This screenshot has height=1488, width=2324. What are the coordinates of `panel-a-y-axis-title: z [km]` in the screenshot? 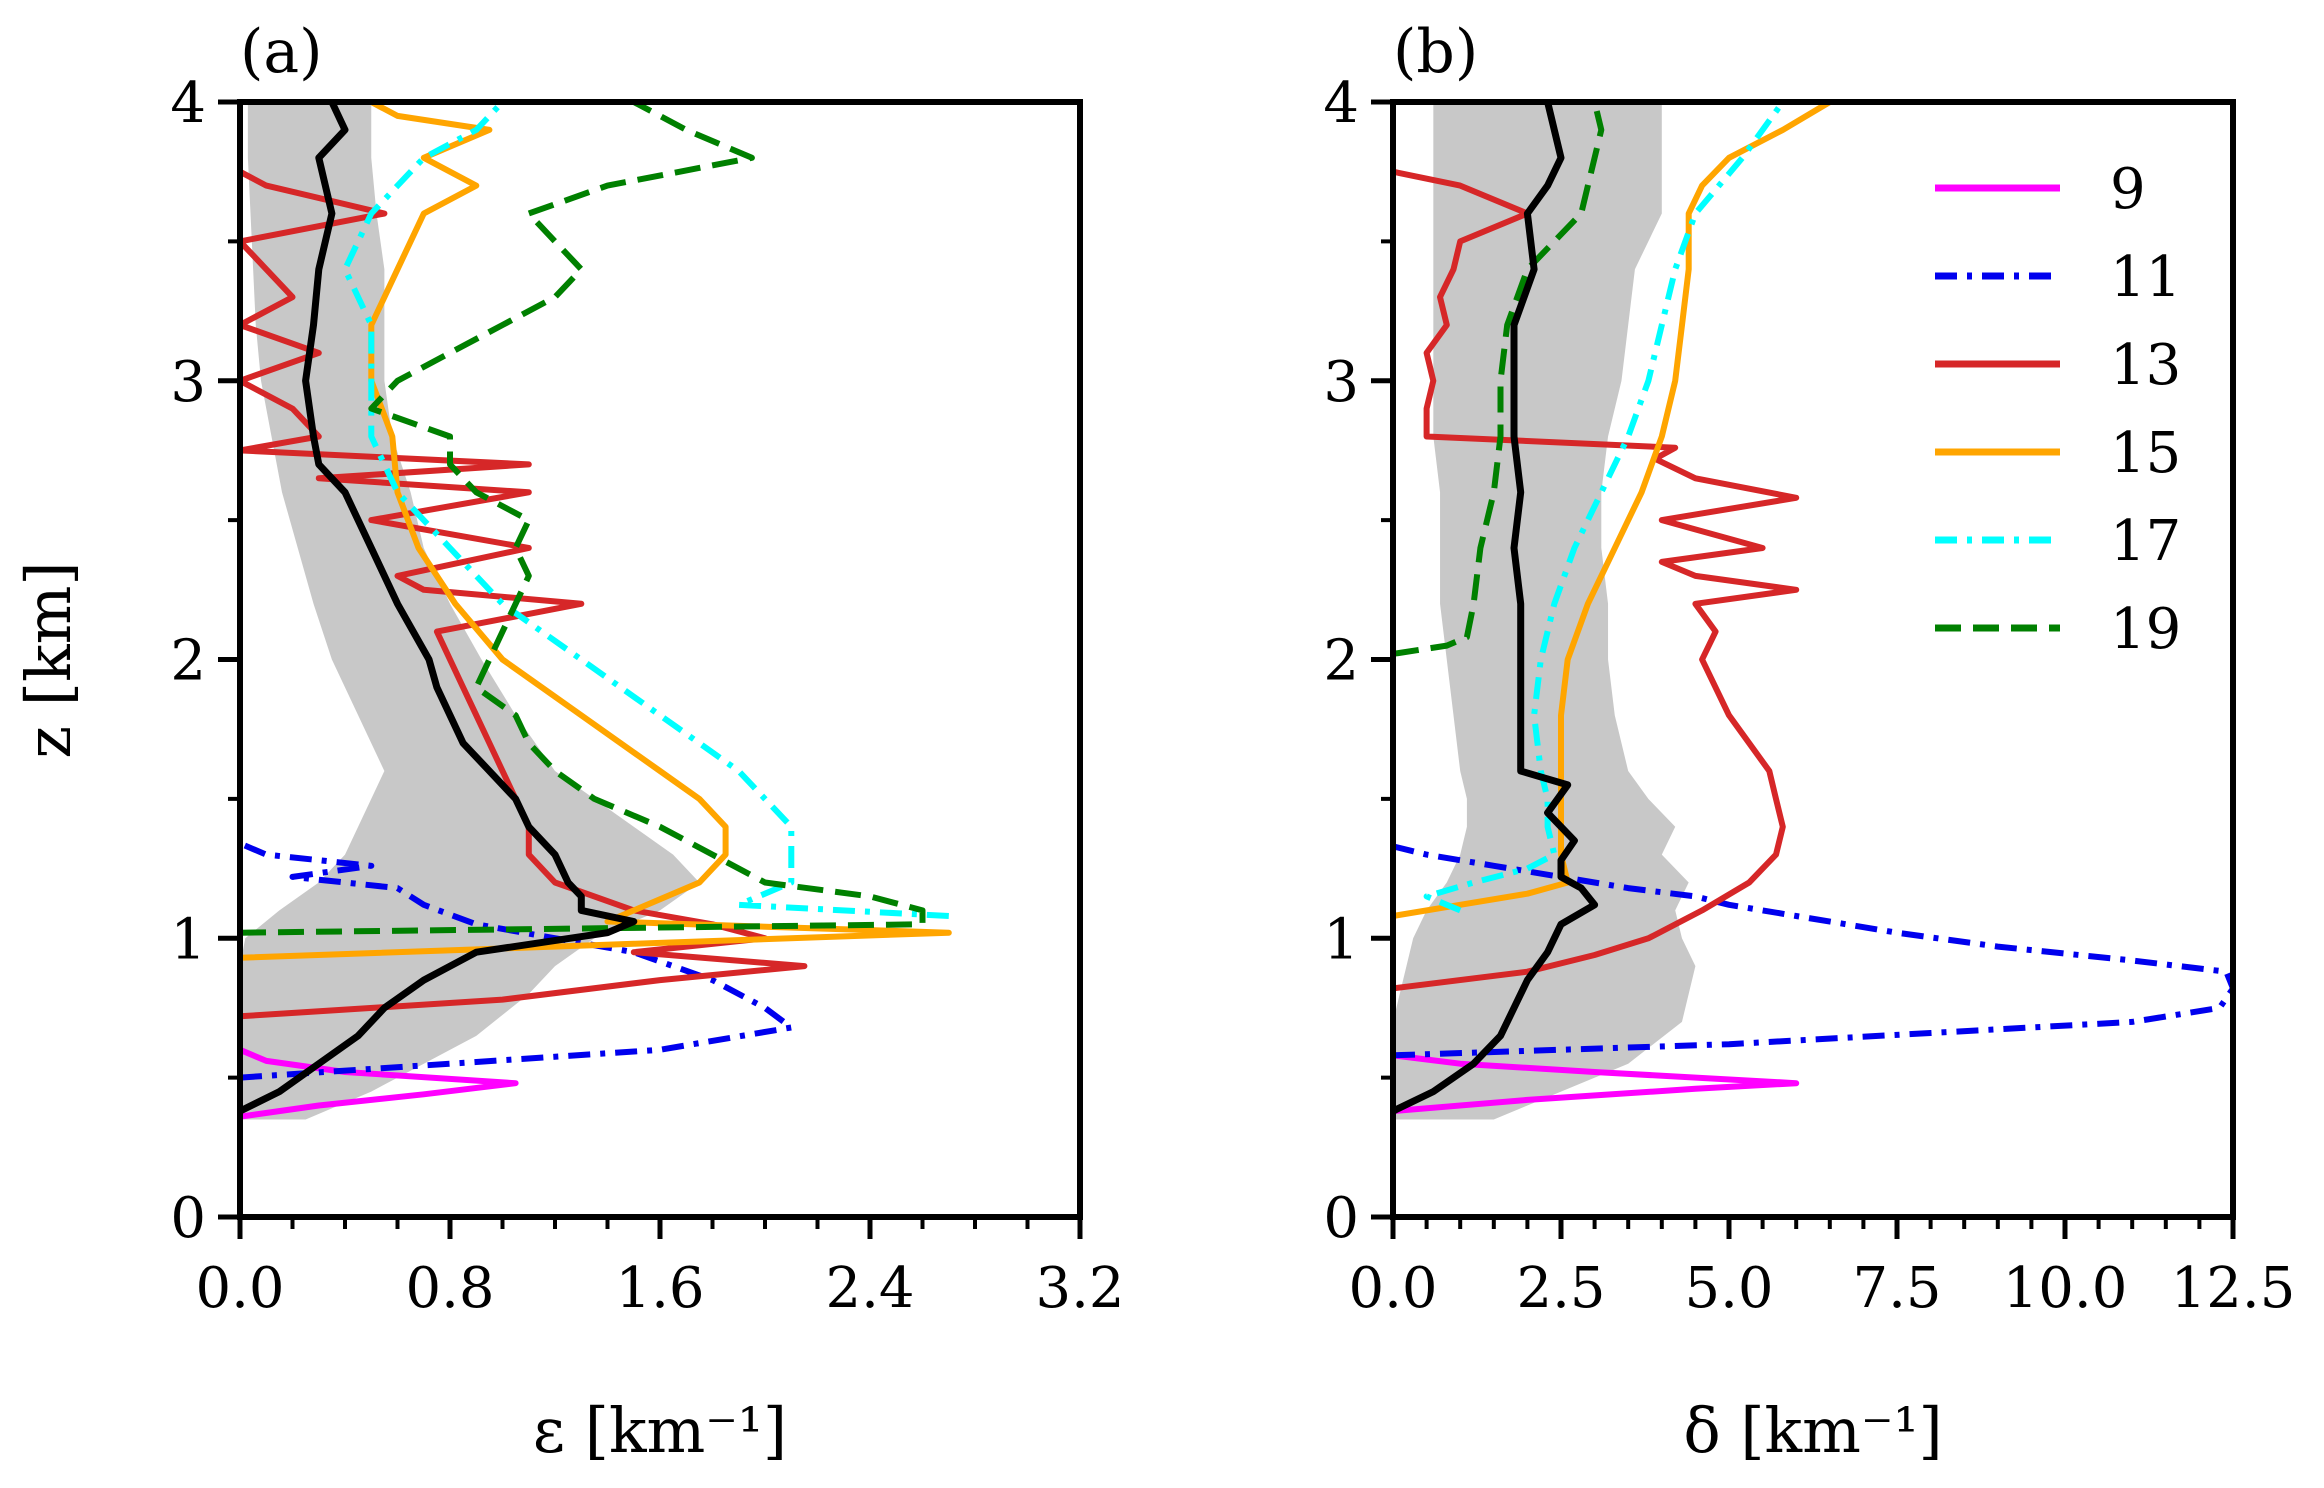 It's located at (48, 659).